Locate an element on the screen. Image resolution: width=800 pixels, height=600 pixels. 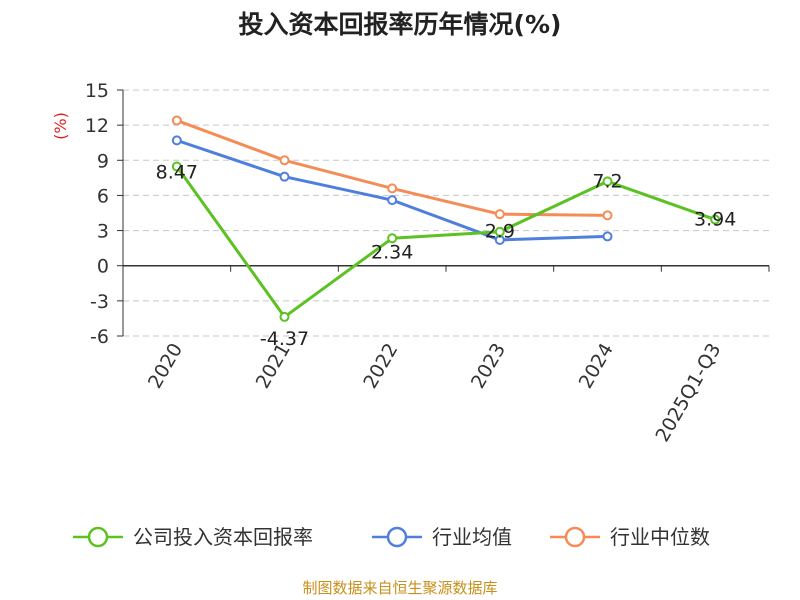
x-tick-label: 2022 is located at coordinates (380, 366).